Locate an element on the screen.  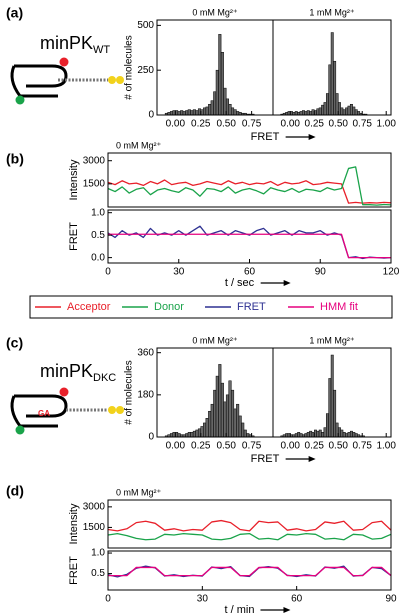
construct-subscript: DKC is located at coordinates (104, 378).